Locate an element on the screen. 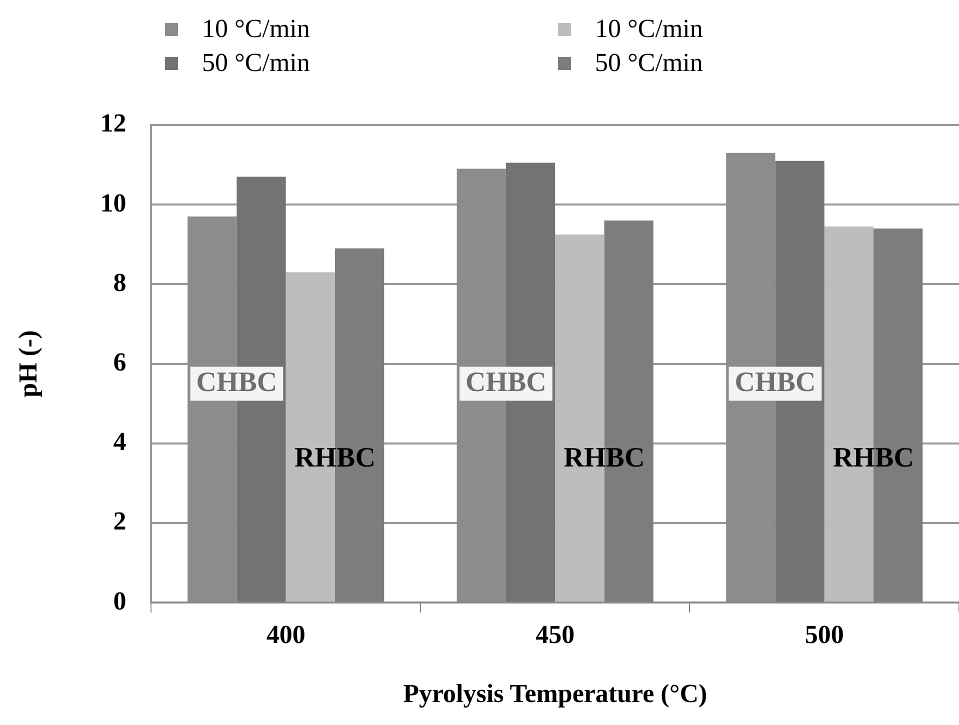 Image resolution: width=959 pixels, height=725 pixels. y-tick-label: 0 is located at coordinates (119, 601).